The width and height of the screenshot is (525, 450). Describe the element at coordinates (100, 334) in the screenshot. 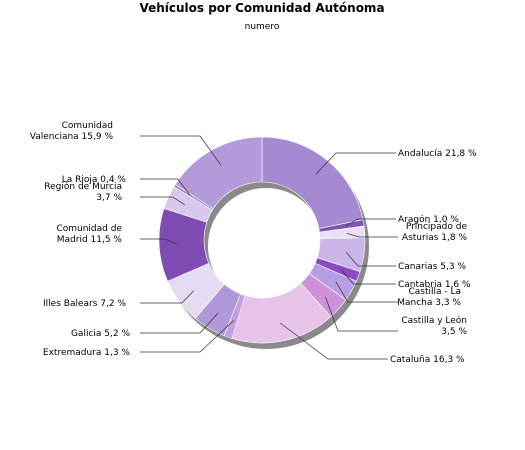

I see `slice-label-9: Galicia 5,2 %` at that location.